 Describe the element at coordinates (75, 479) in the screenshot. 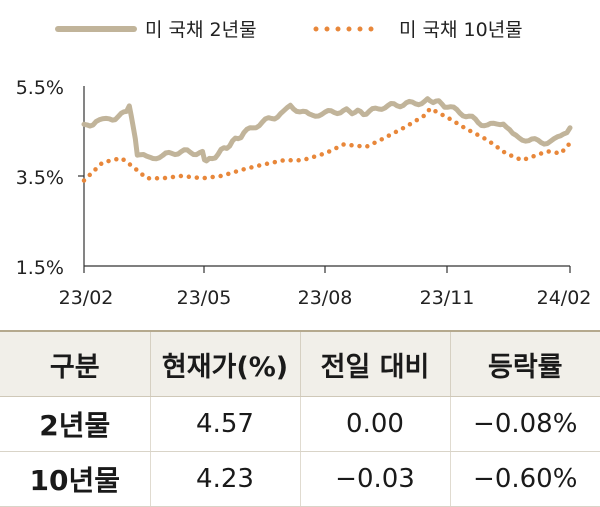

I see `row-label: 10년물` at that location.